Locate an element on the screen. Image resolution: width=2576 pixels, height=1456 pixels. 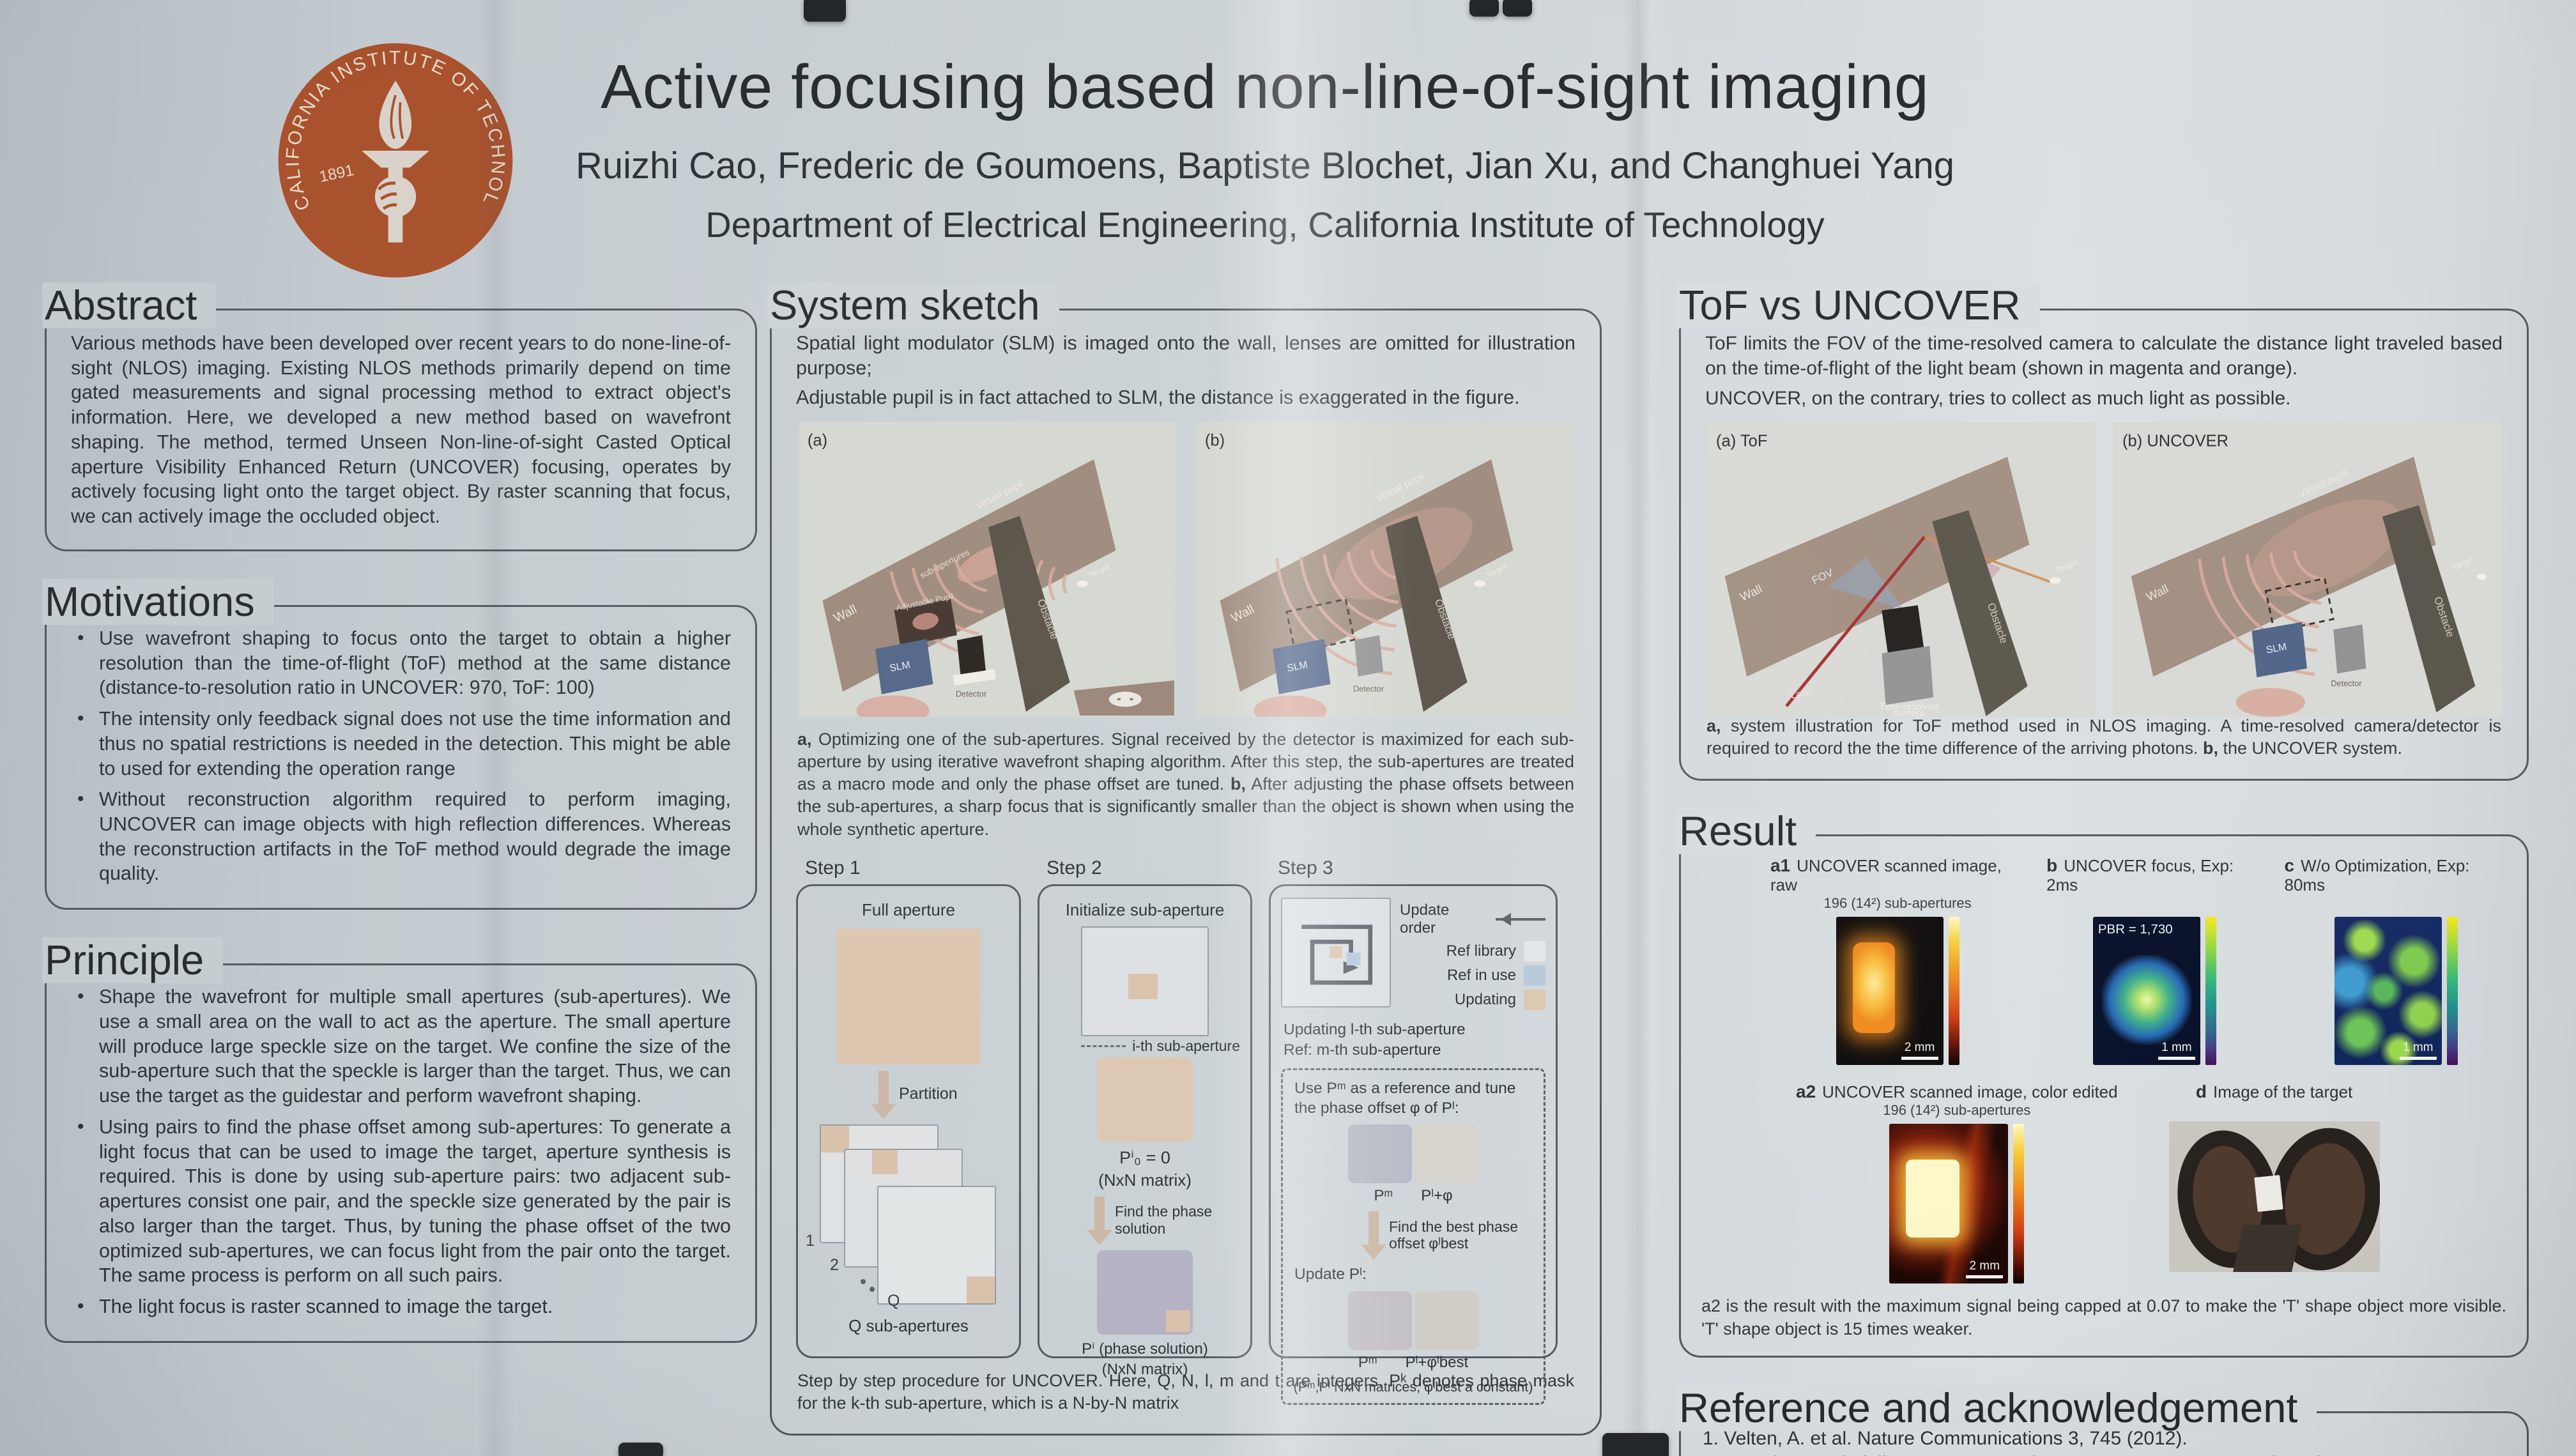
result-a1-subtitle: 196 (14²) sub-apertures is located at coordinates (1897, 903).